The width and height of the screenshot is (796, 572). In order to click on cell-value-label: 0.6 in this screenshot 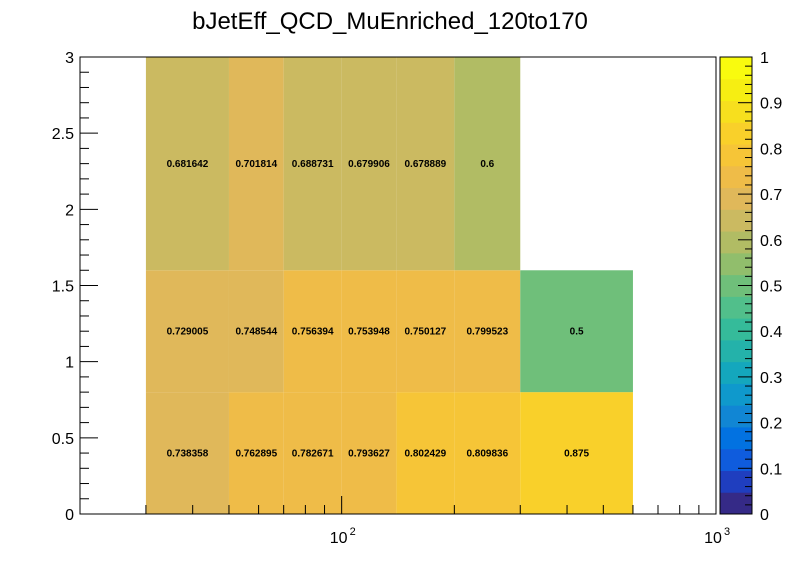, I will do `click(487, 164)`.